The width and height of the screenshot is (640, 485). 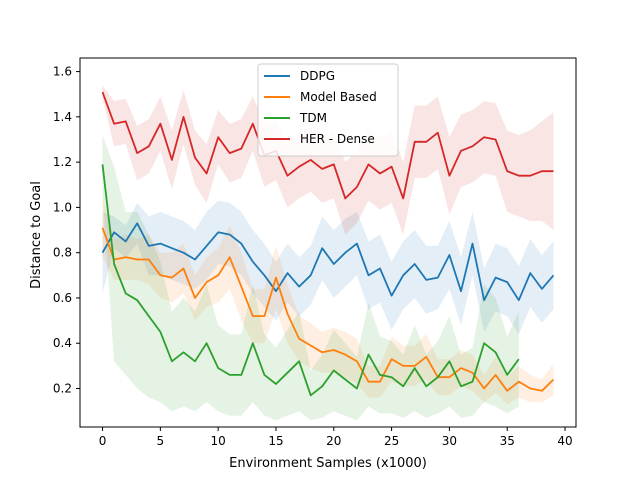 What do you see at coordinates (275, 441) in the screenshot?
I see `x-tick-label: 15` at bounding box center [275, 441].